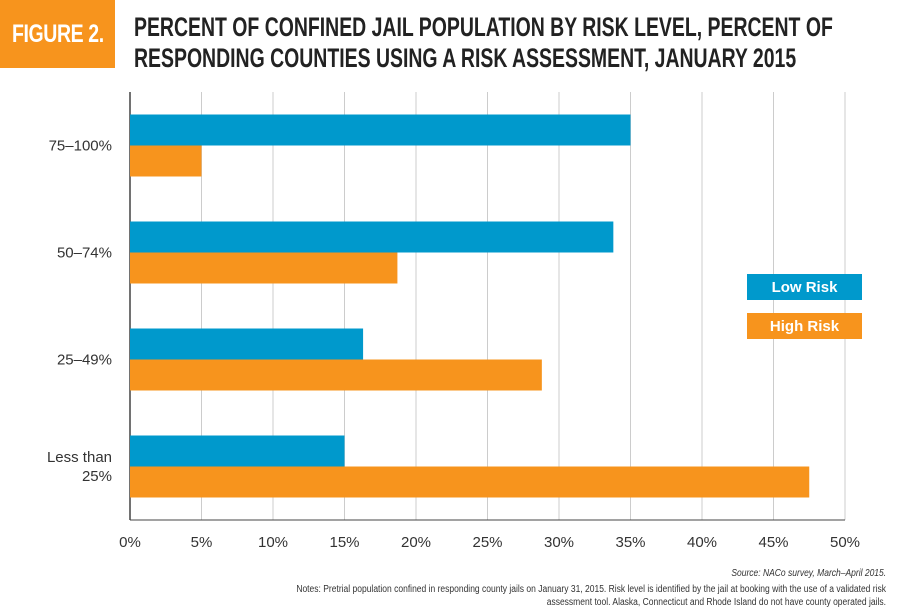 This screenshot has width=900, height=612. I want to click on legend-high-risk-label: High Risk, so click(804, 326).